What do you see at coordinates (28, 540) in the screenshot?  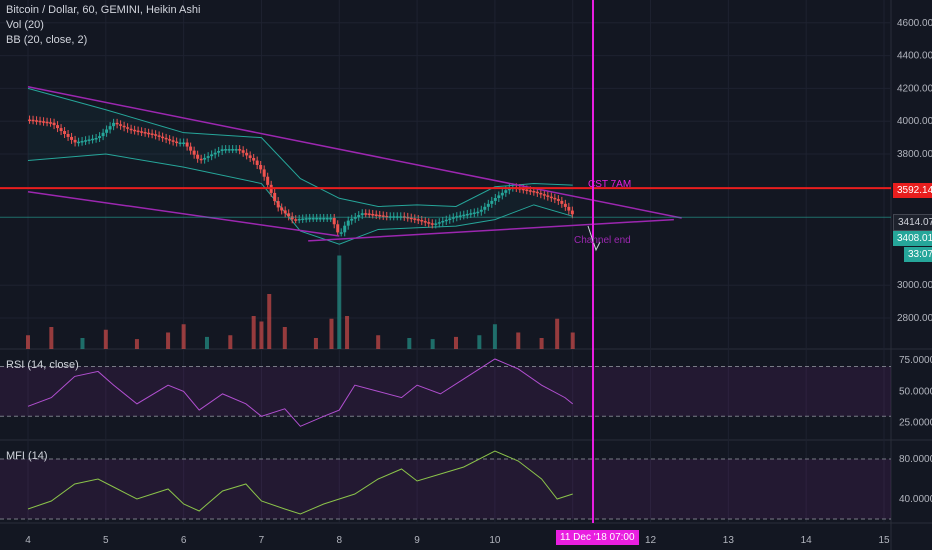 I see `x-tick-label: 4` at bounding box center [28, 540].